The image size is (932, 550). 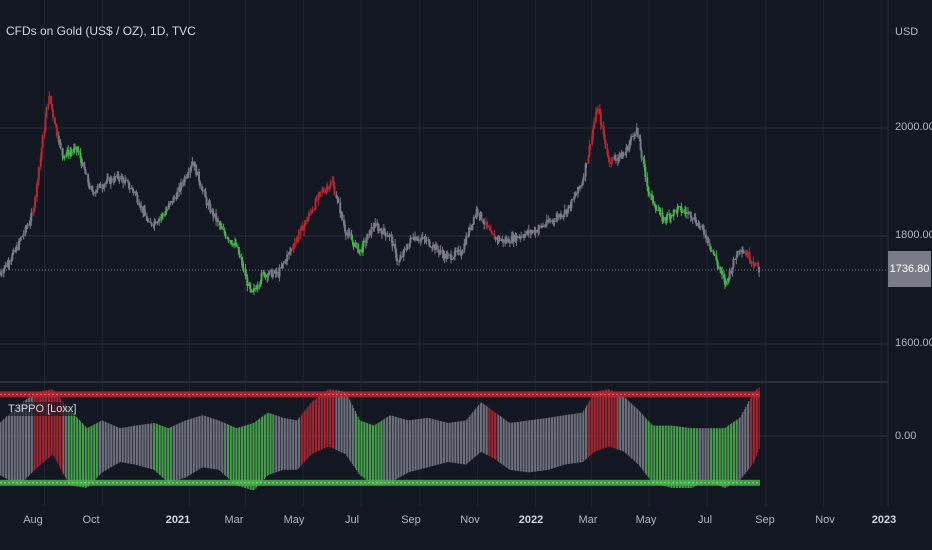 I want to click on time-tick-label: Nov, so click(x=825, y=520).